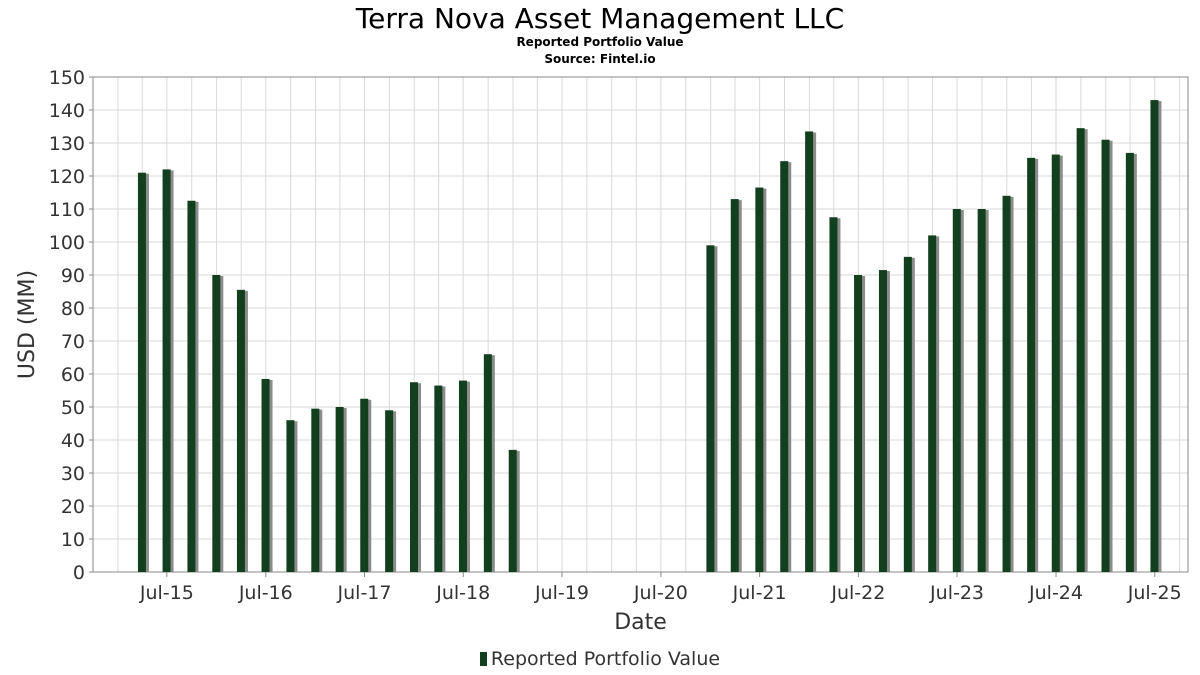 The width and height of the screenshot is (1200, 675). I want to click on y-tick-label: 0, so click(79, 573).